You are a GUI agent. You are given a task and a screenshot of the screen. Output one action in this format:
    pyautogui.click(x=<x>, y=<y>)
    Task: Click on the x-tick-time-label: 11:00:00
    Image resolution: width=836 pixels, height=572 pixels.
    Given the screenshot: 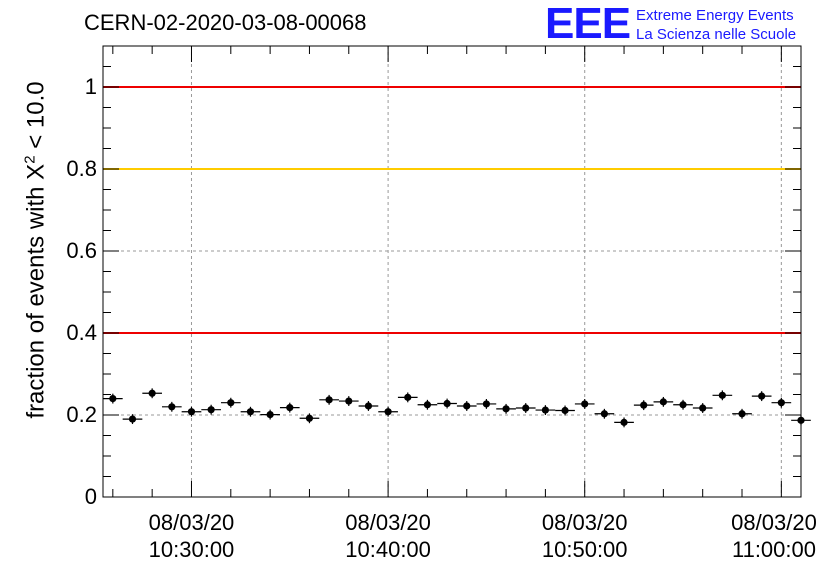 What is the action you would take?
    pyautogui.click(x=774, y=549)
    